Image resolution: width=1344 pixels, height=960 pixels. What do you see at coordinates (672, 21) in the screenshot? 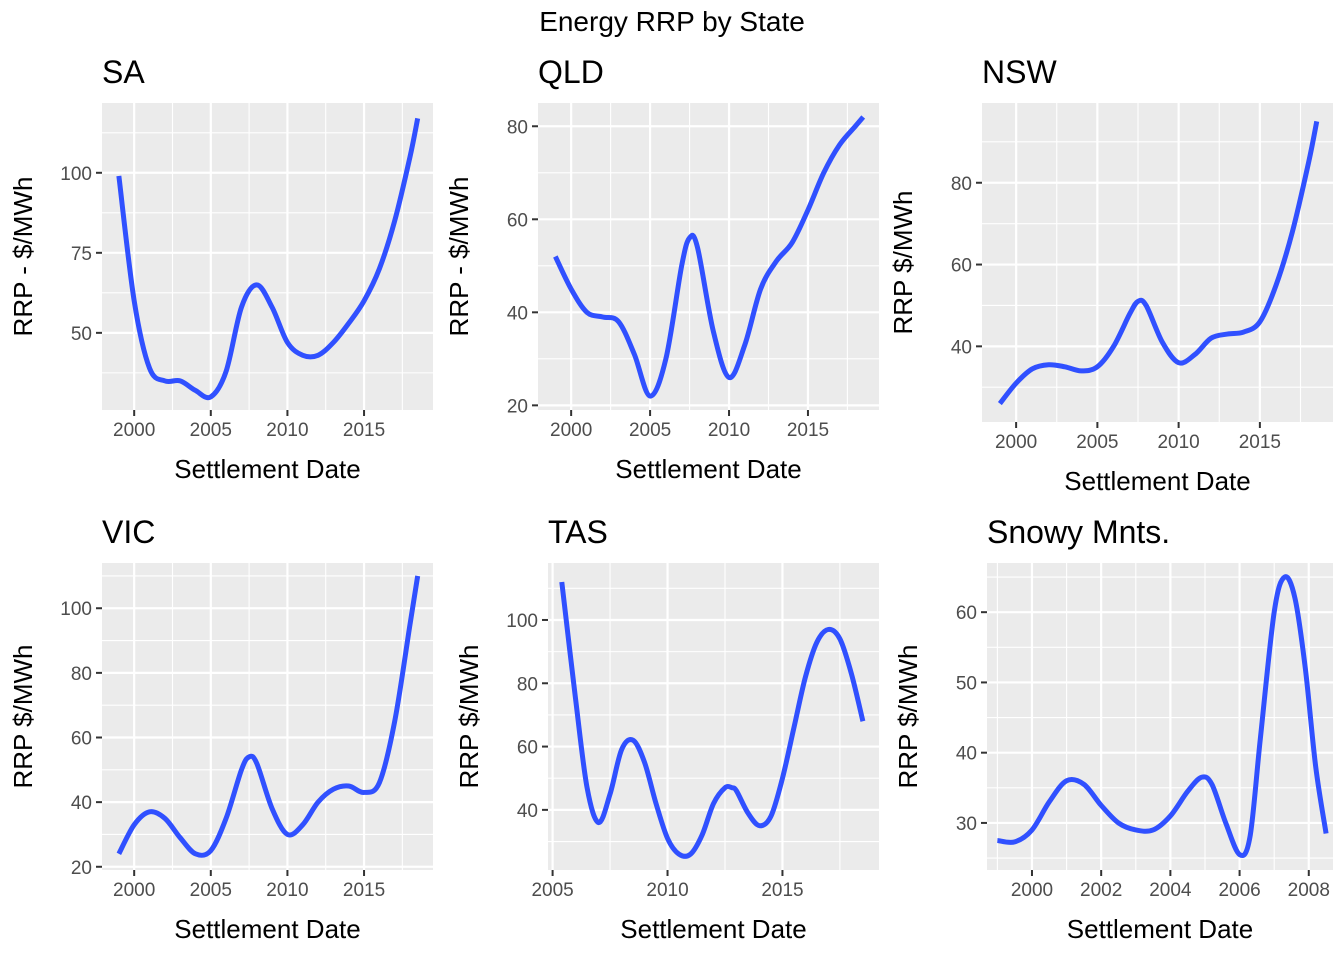
I see `figure-title: Energy RRP by State` at bounding box center [672, 21].